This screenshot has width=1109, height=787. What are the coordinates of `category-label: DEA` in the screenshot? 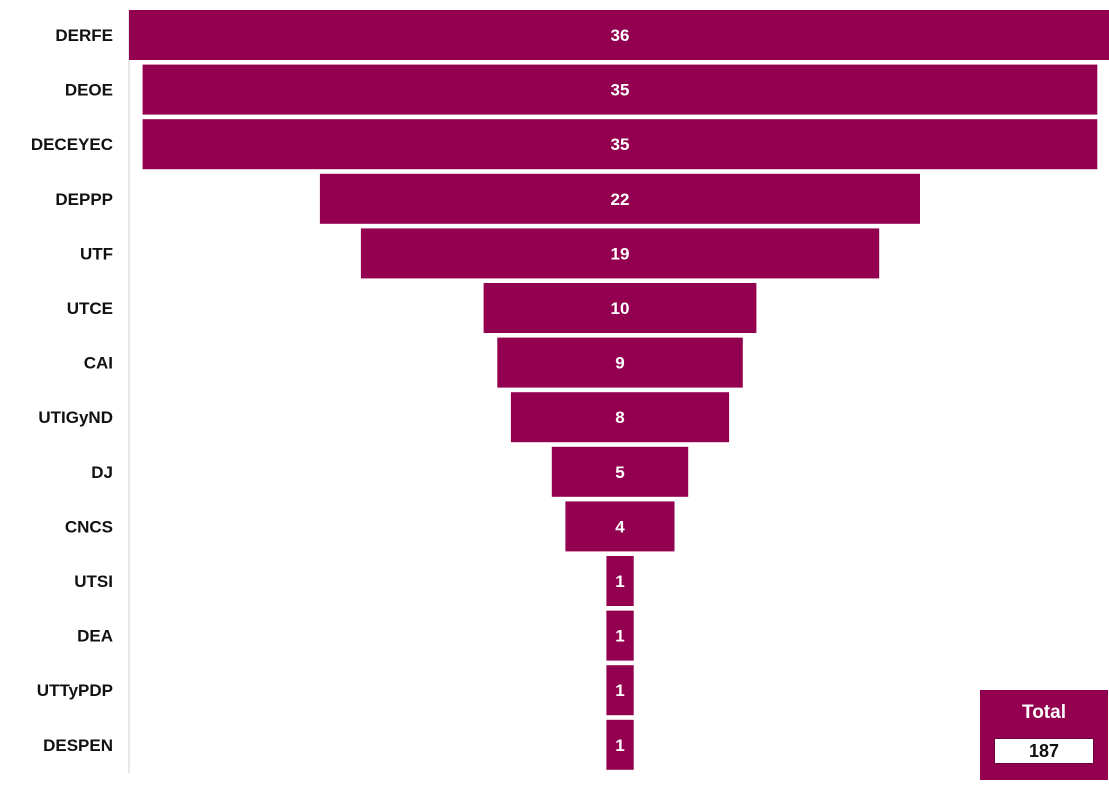 It's located at (95, 636).